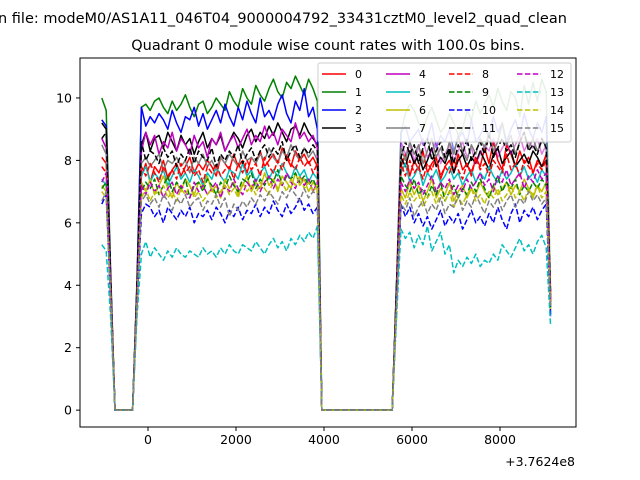  Describe the element at coordinates (557, 110) in the screenshot. I see `legend-label-14: 14` at that location.